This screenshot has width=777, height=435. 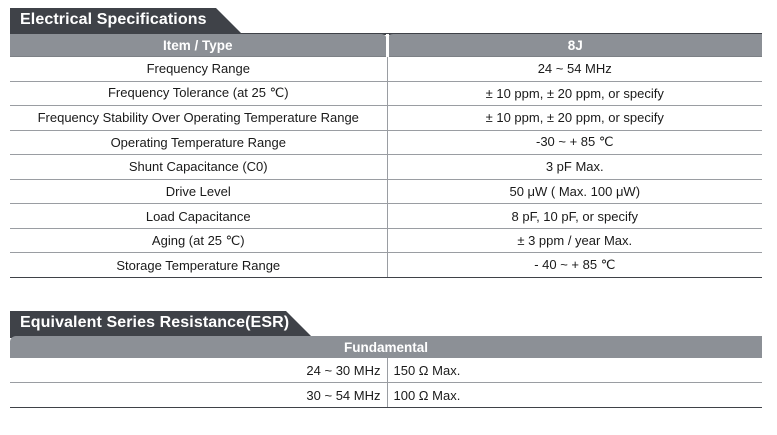 I want to click on spec-value: 3 pF Max., so click(x=574, y=167).